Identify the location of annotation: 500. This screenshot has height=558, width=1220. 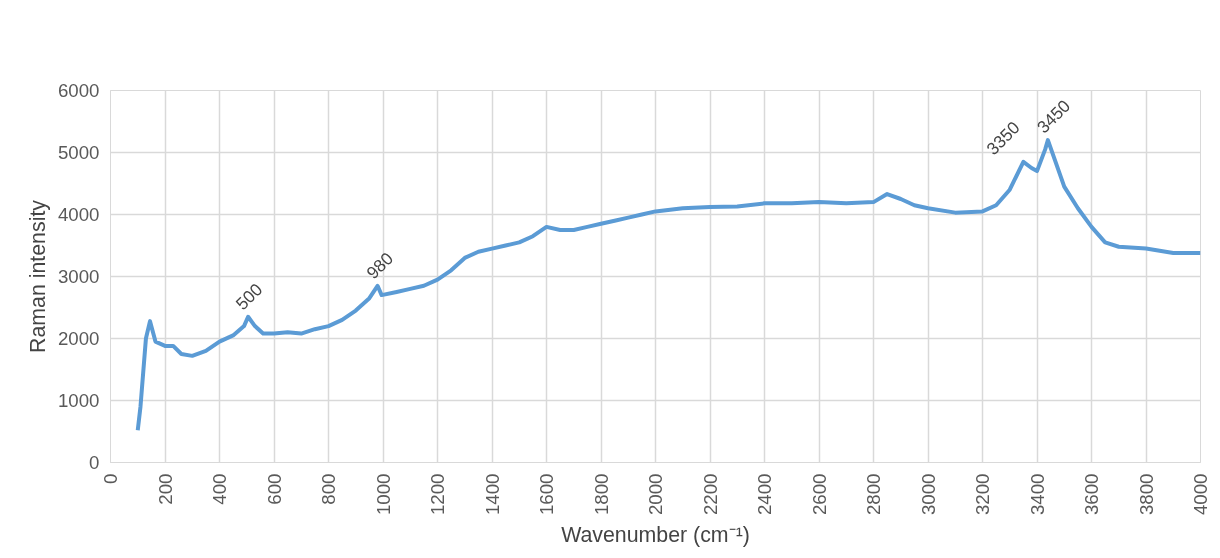
(249, 296).